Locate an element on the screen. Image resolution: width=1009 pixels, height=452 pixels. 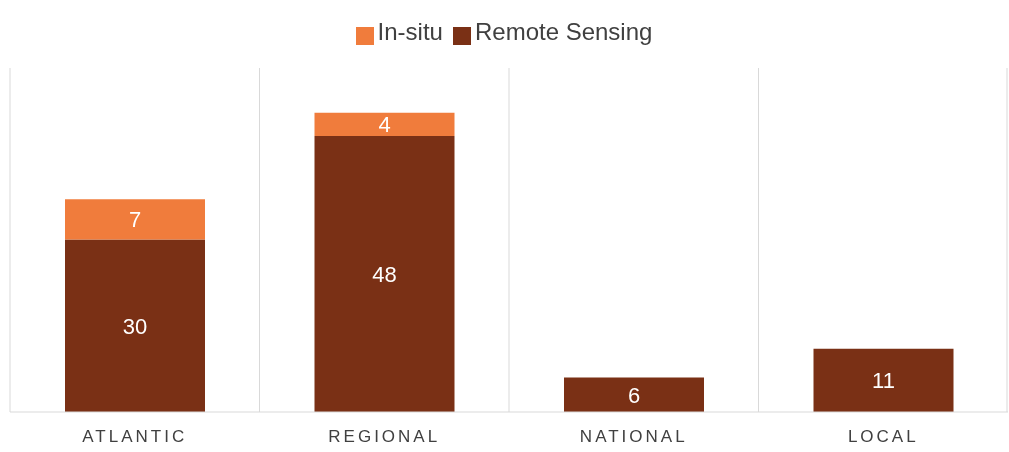
data-label: 7 is located at coordinates (135, 220).